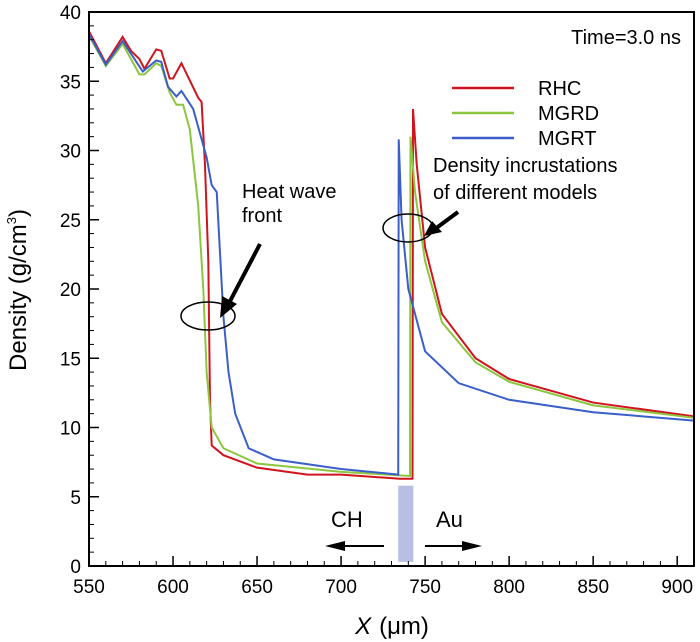  Describe the element at coordinates (626, 38) in the screenshot. I see `chart-title: Time=3.0 ns` at that location.